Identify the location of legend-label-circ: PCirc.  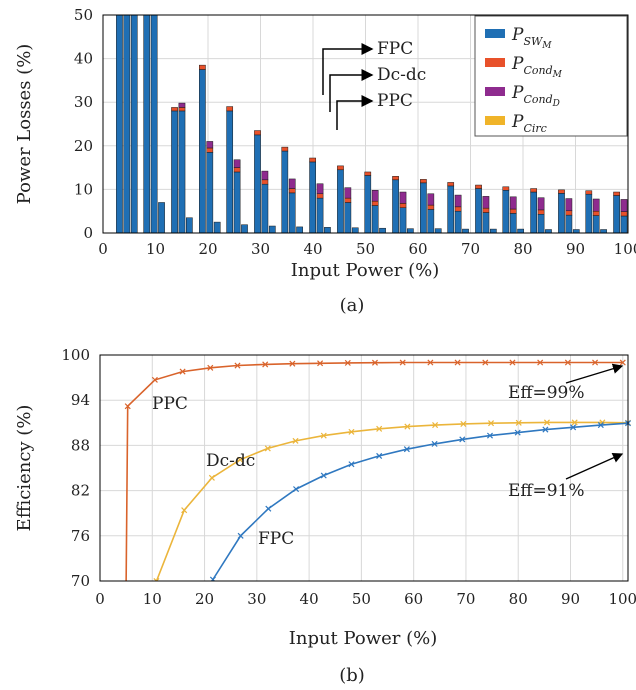
(529, 123).